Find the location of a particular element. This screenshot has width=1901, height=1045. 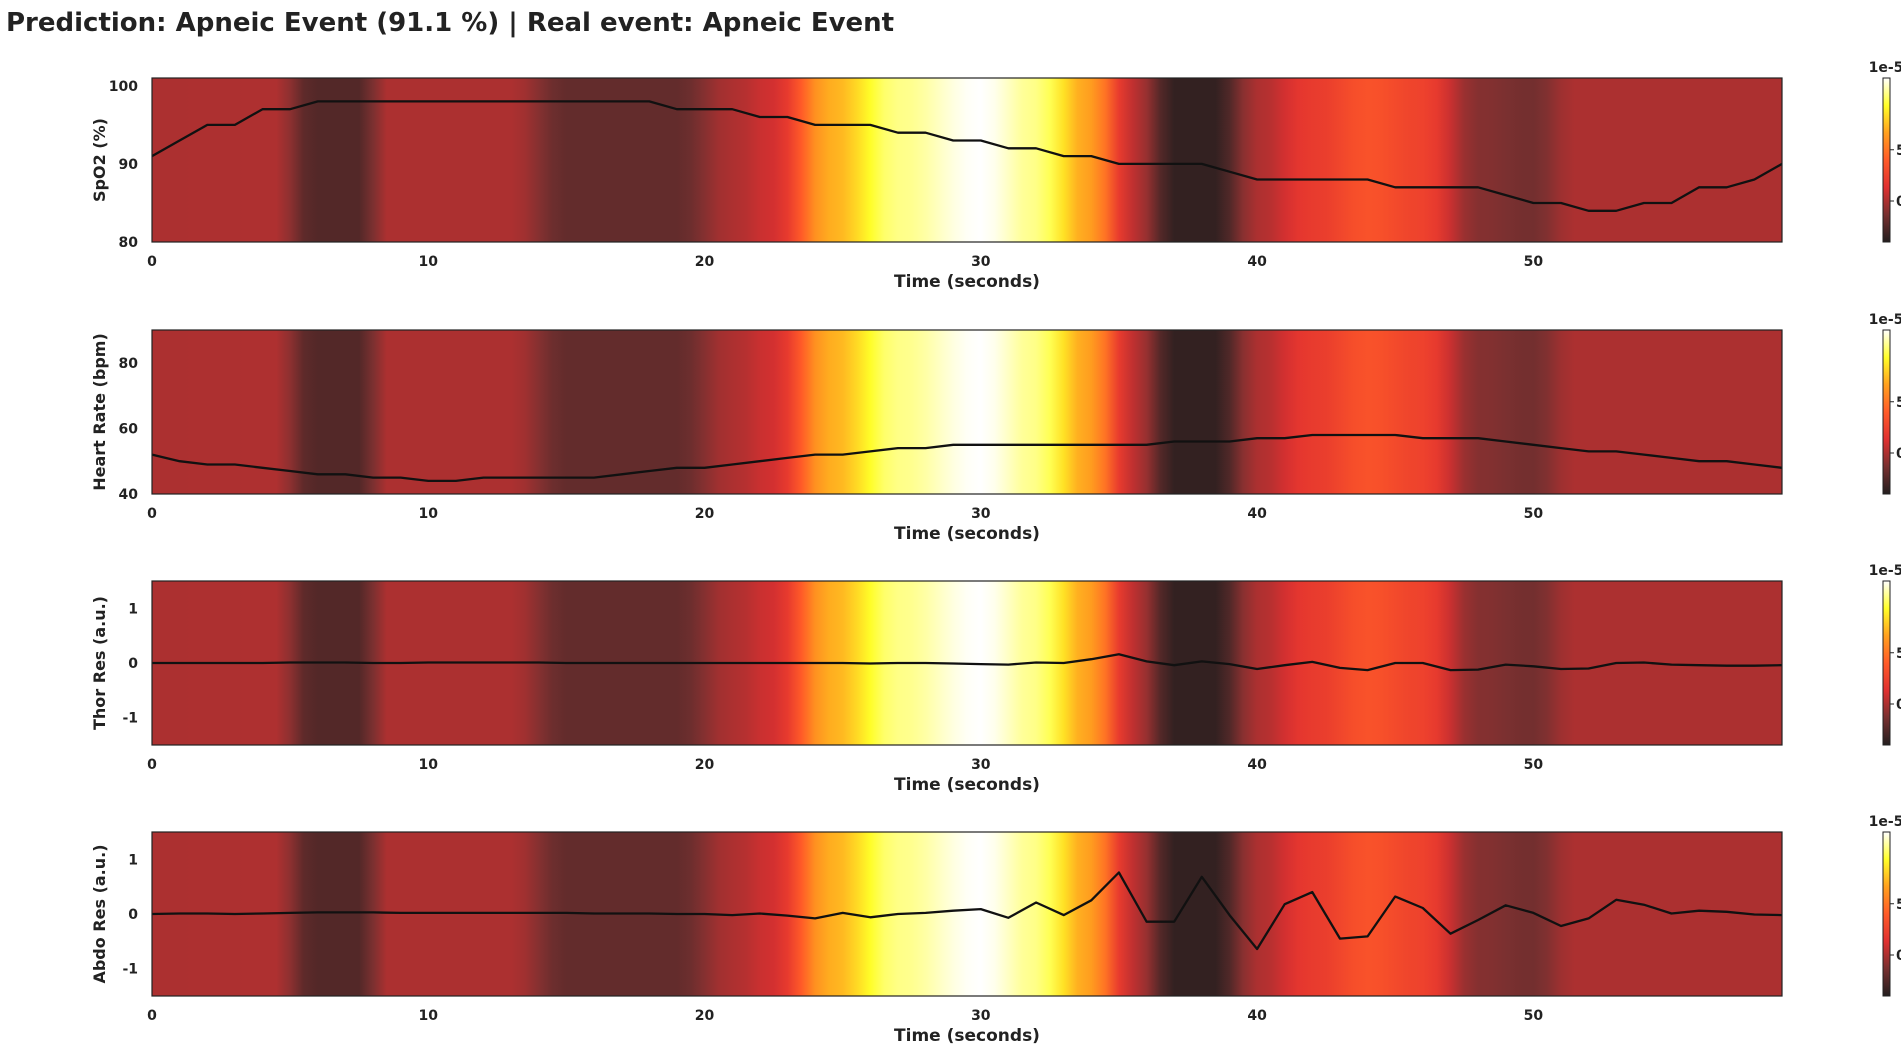

y-tick-label: 40 is located at coordinates (129, 495).